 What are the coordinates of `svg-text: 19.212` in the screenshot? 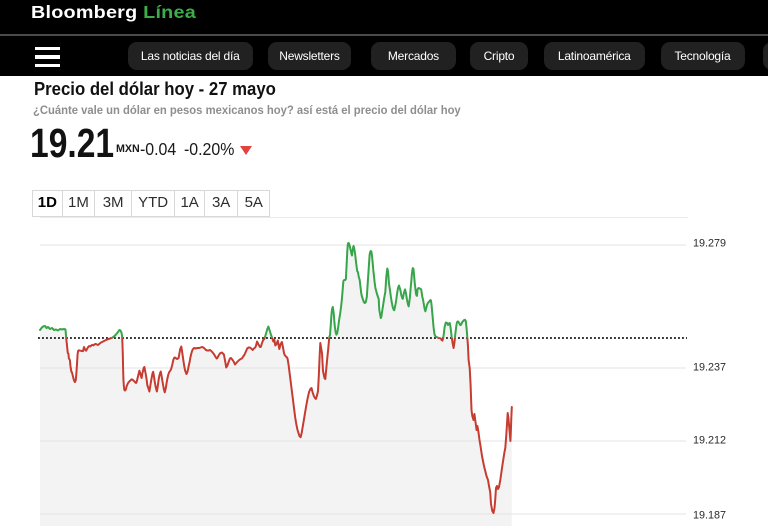 It's located at (709, 441).